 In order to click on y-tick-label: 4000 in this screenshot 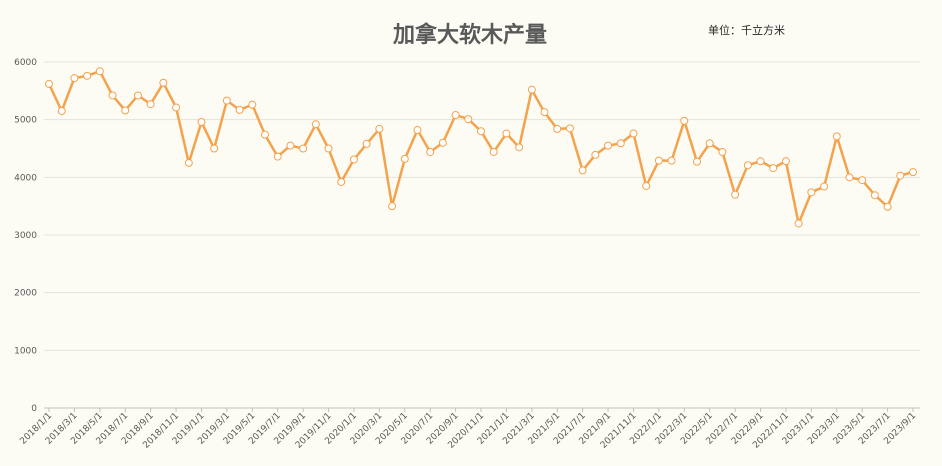, I will do `click(25, 178)`.